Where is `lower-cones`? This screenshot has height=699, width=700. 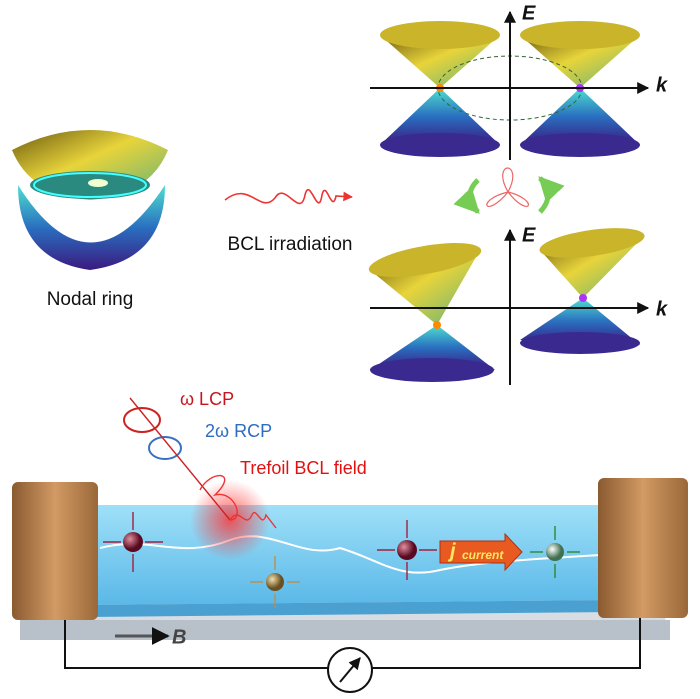 lower-cones is located at coordinates (506, 305).